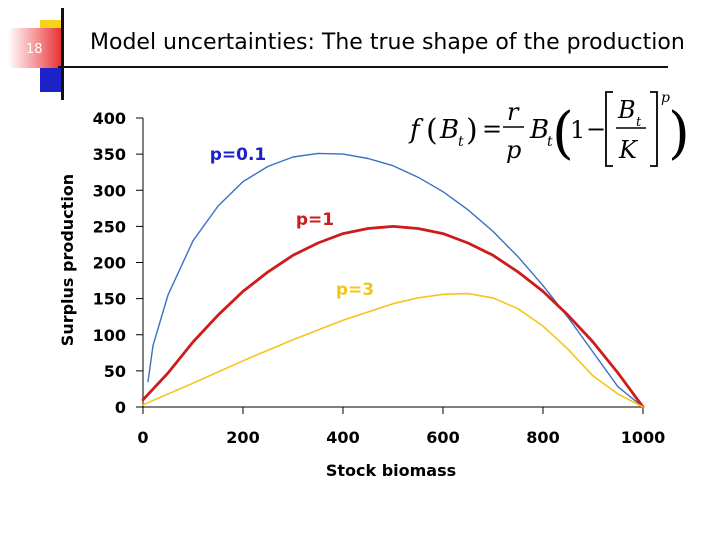  What do you see at coordinates (115, 371) in the screenshot?
I see `y-tick-label: 50` at bounding box center [115, 371].